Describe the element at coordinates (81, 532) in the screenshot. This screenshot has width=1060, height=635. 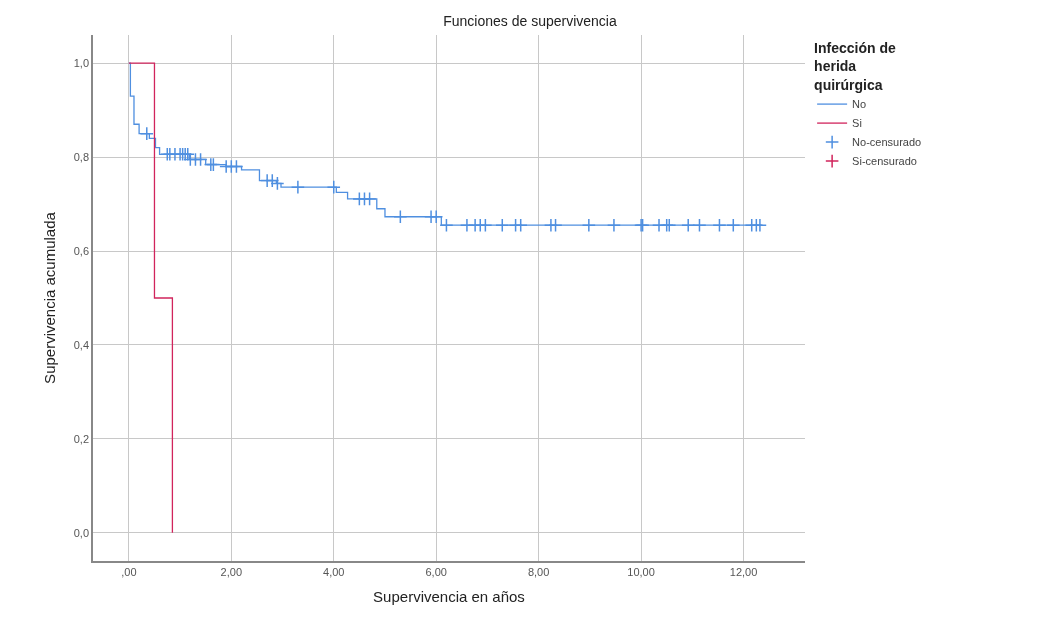
I see `y-tick-label: 0,0` at that location.